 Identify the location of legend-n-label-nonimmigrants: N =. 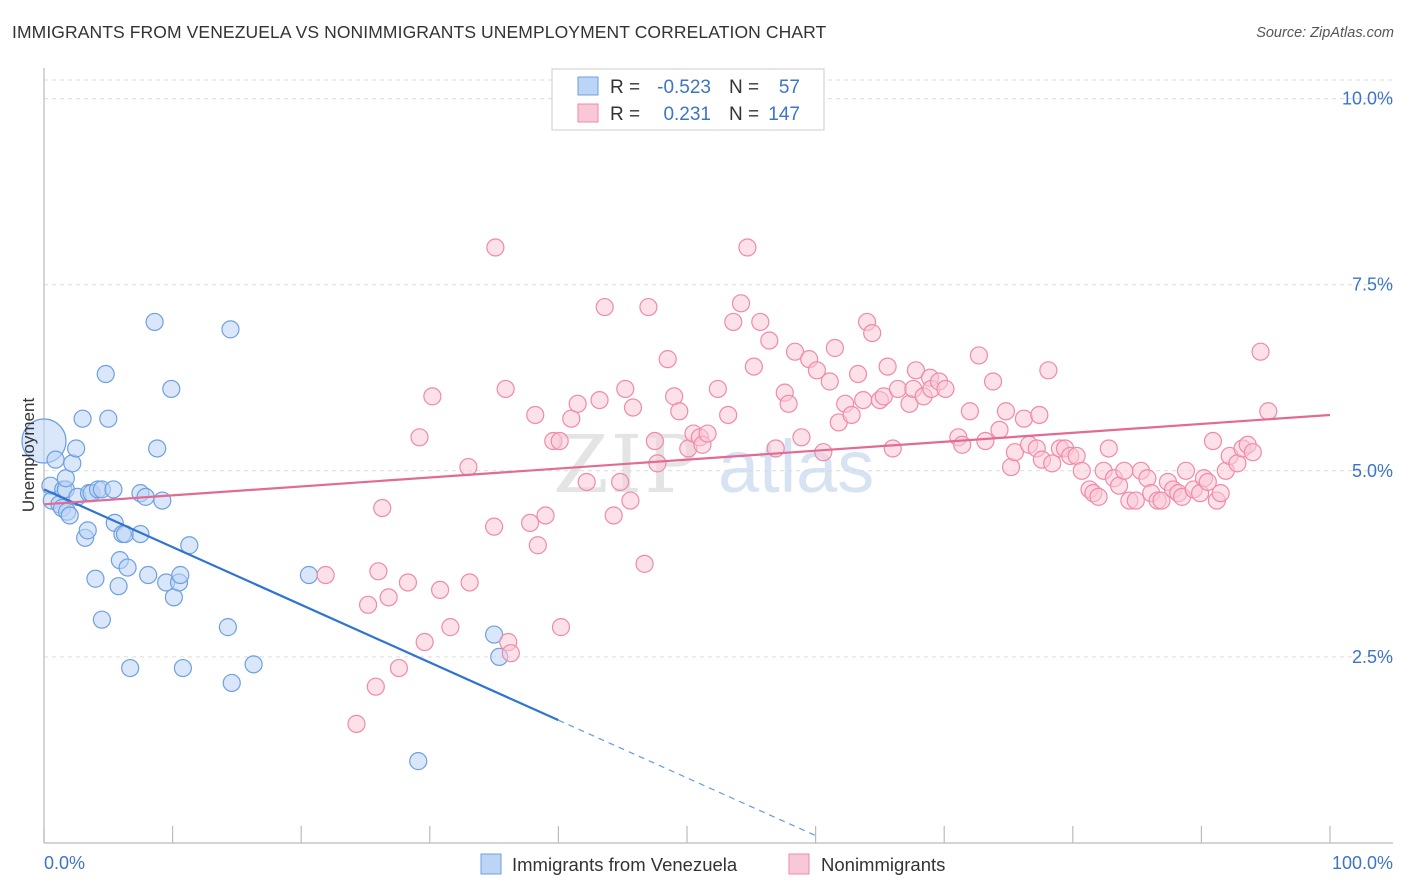
(744, 114).